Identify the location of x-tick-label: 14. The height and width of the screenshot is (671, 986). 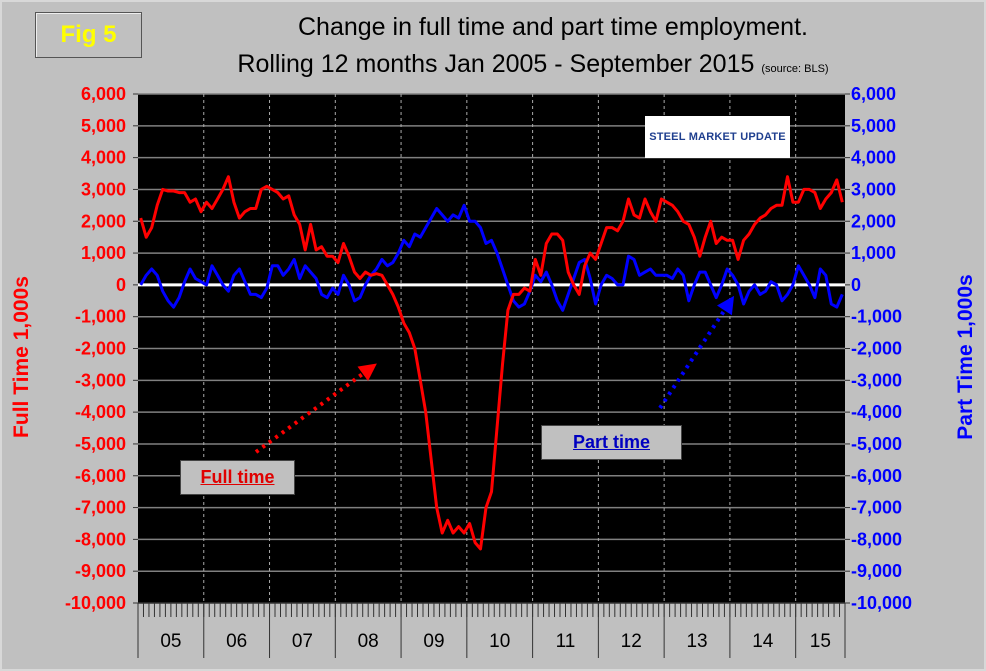
(763, 641).